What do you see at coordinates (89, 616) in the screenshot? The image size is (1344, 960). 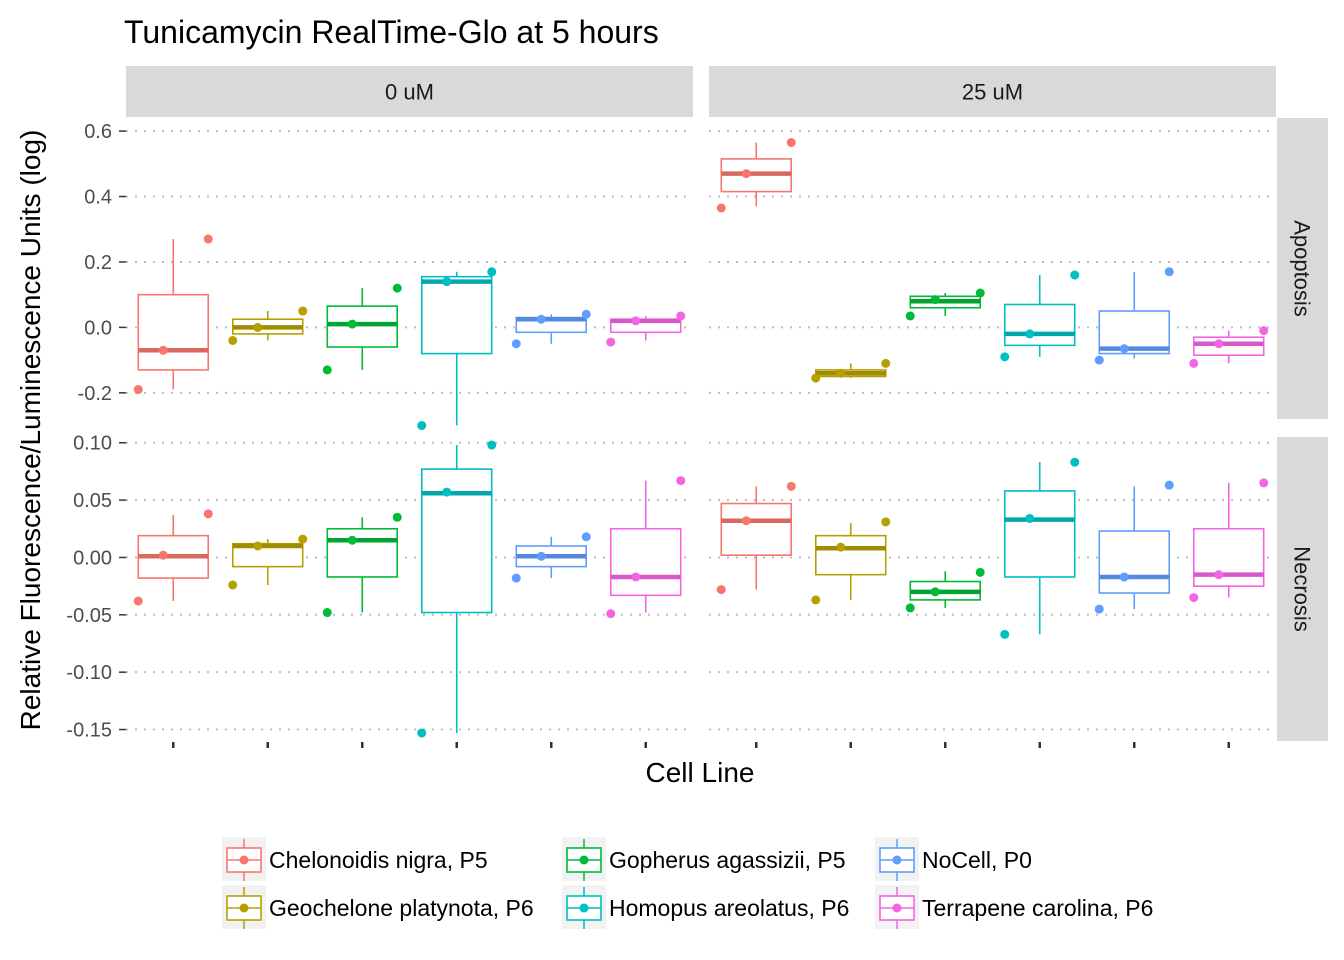 I see `y-tick-label: -0.05` at bounding box center [89, 616].